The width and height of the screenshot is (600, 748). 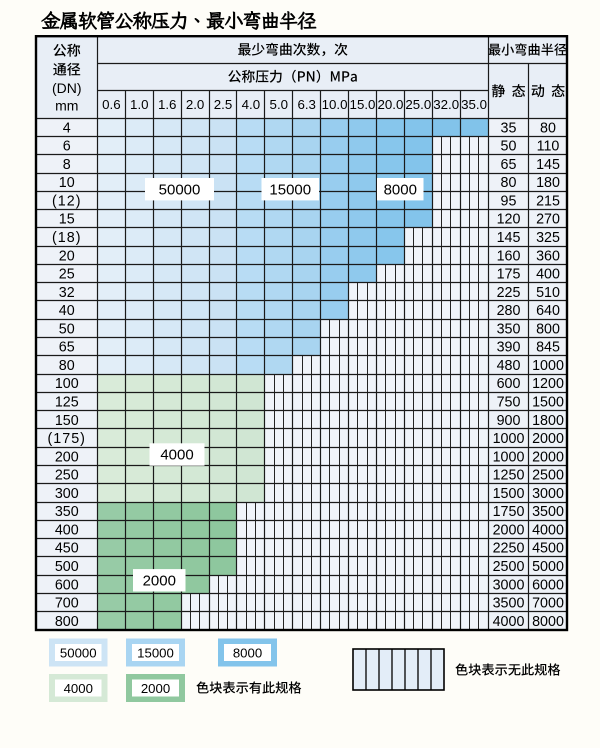 What do you see at coordinates (548, 147) in the screenshot?
I see `svg-text: 110` at bounding box center [548, 147].